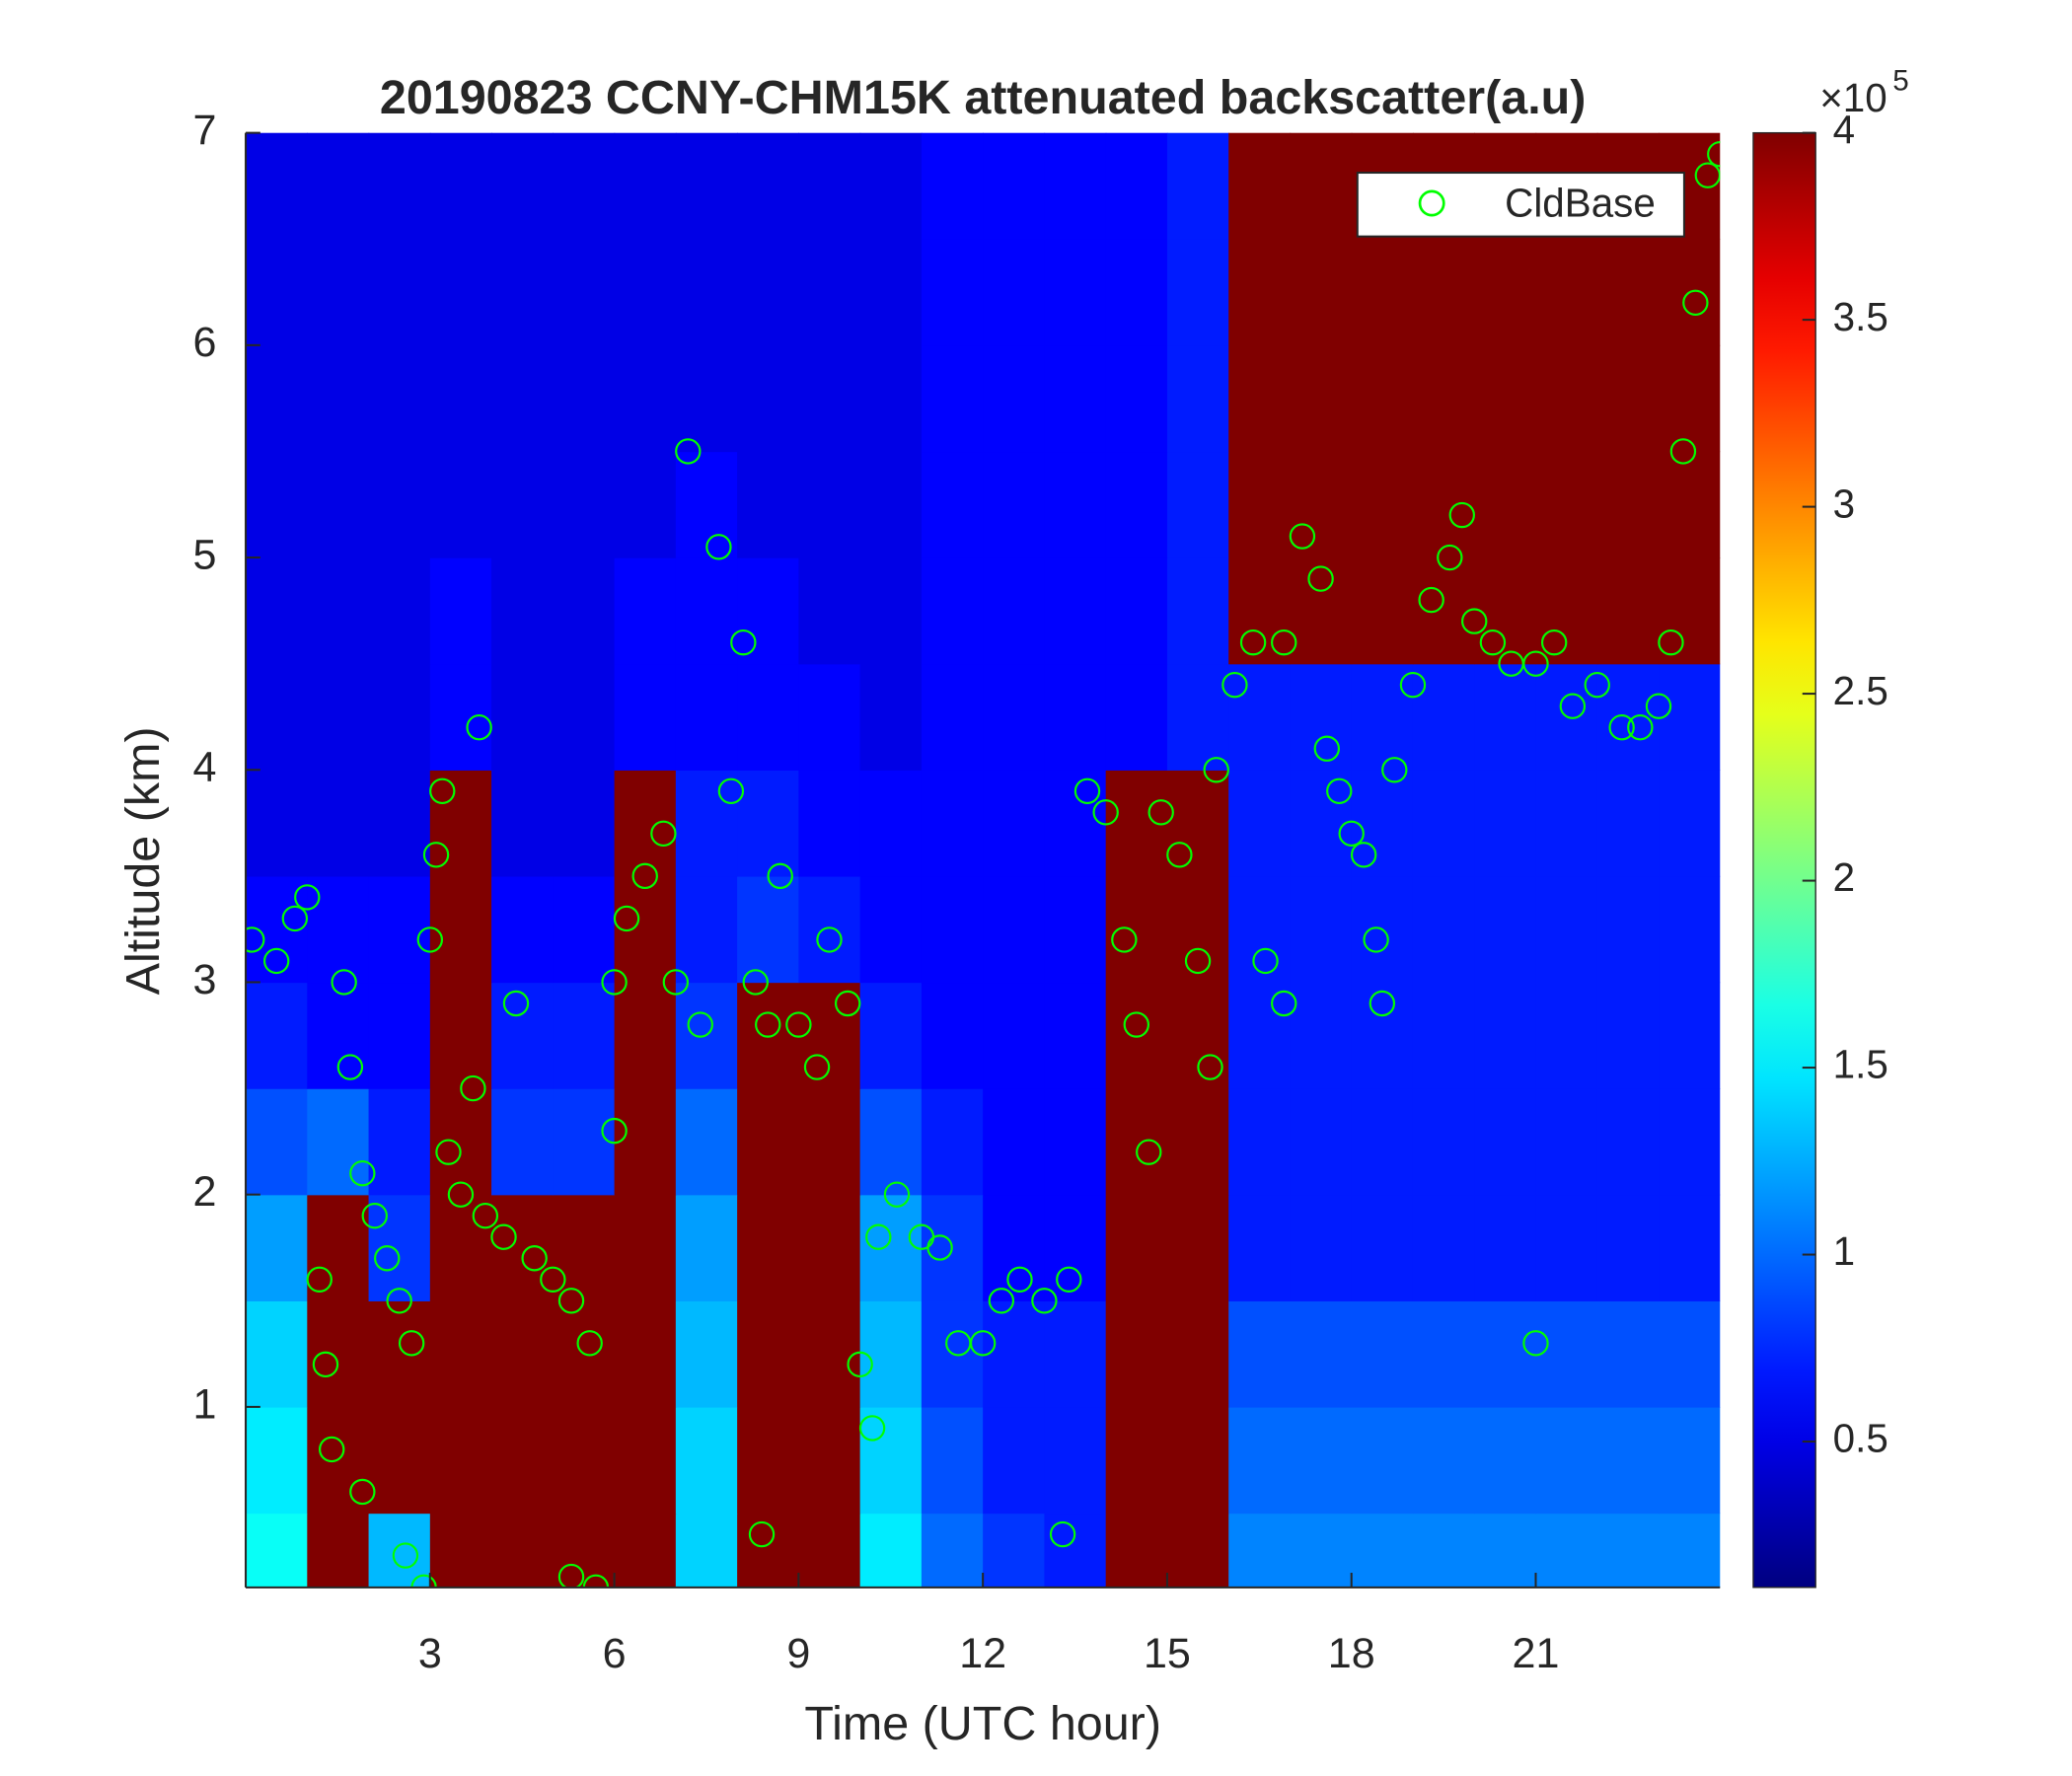 Image resolution: width=2072 pixels, height=1776 pixels. Describe the element at coordinates (204, 342) in the screenshot. I see `y-tick-label: 6` at that location.